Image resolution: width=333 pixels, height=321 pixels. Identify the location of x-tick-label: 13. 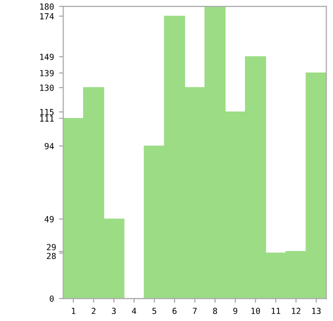
(316, 311).